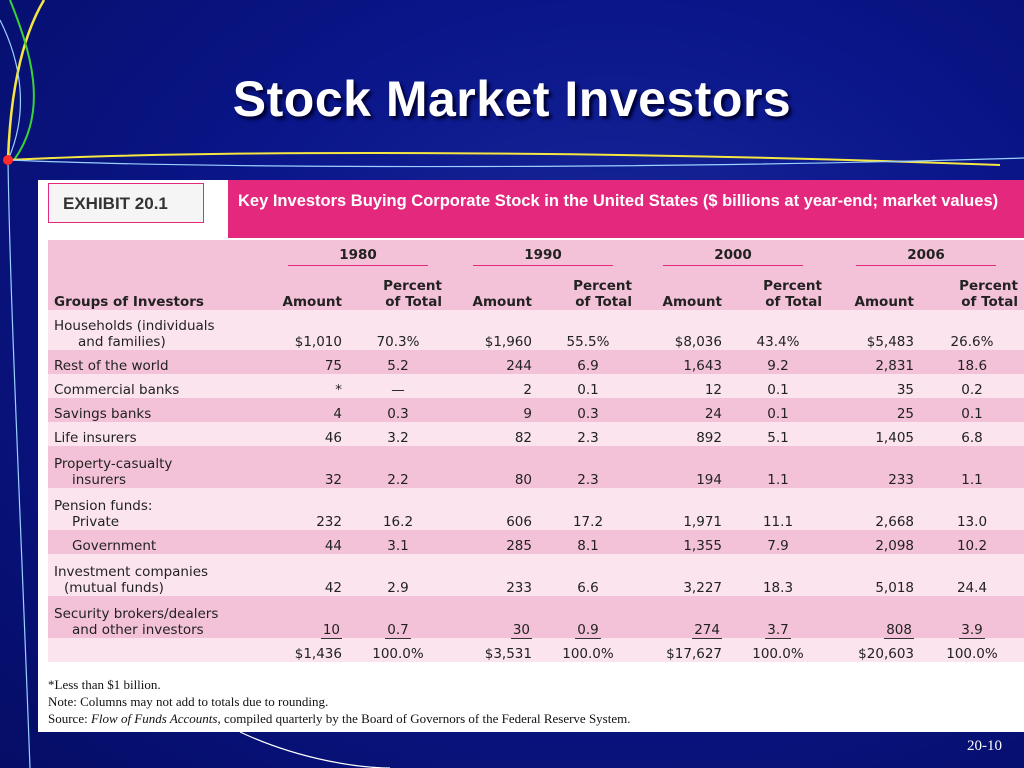 The image size is (1024, 768). Describe the element at coordinates (894, 588) in the screenshot. I see `cell: 5,018` at that location.